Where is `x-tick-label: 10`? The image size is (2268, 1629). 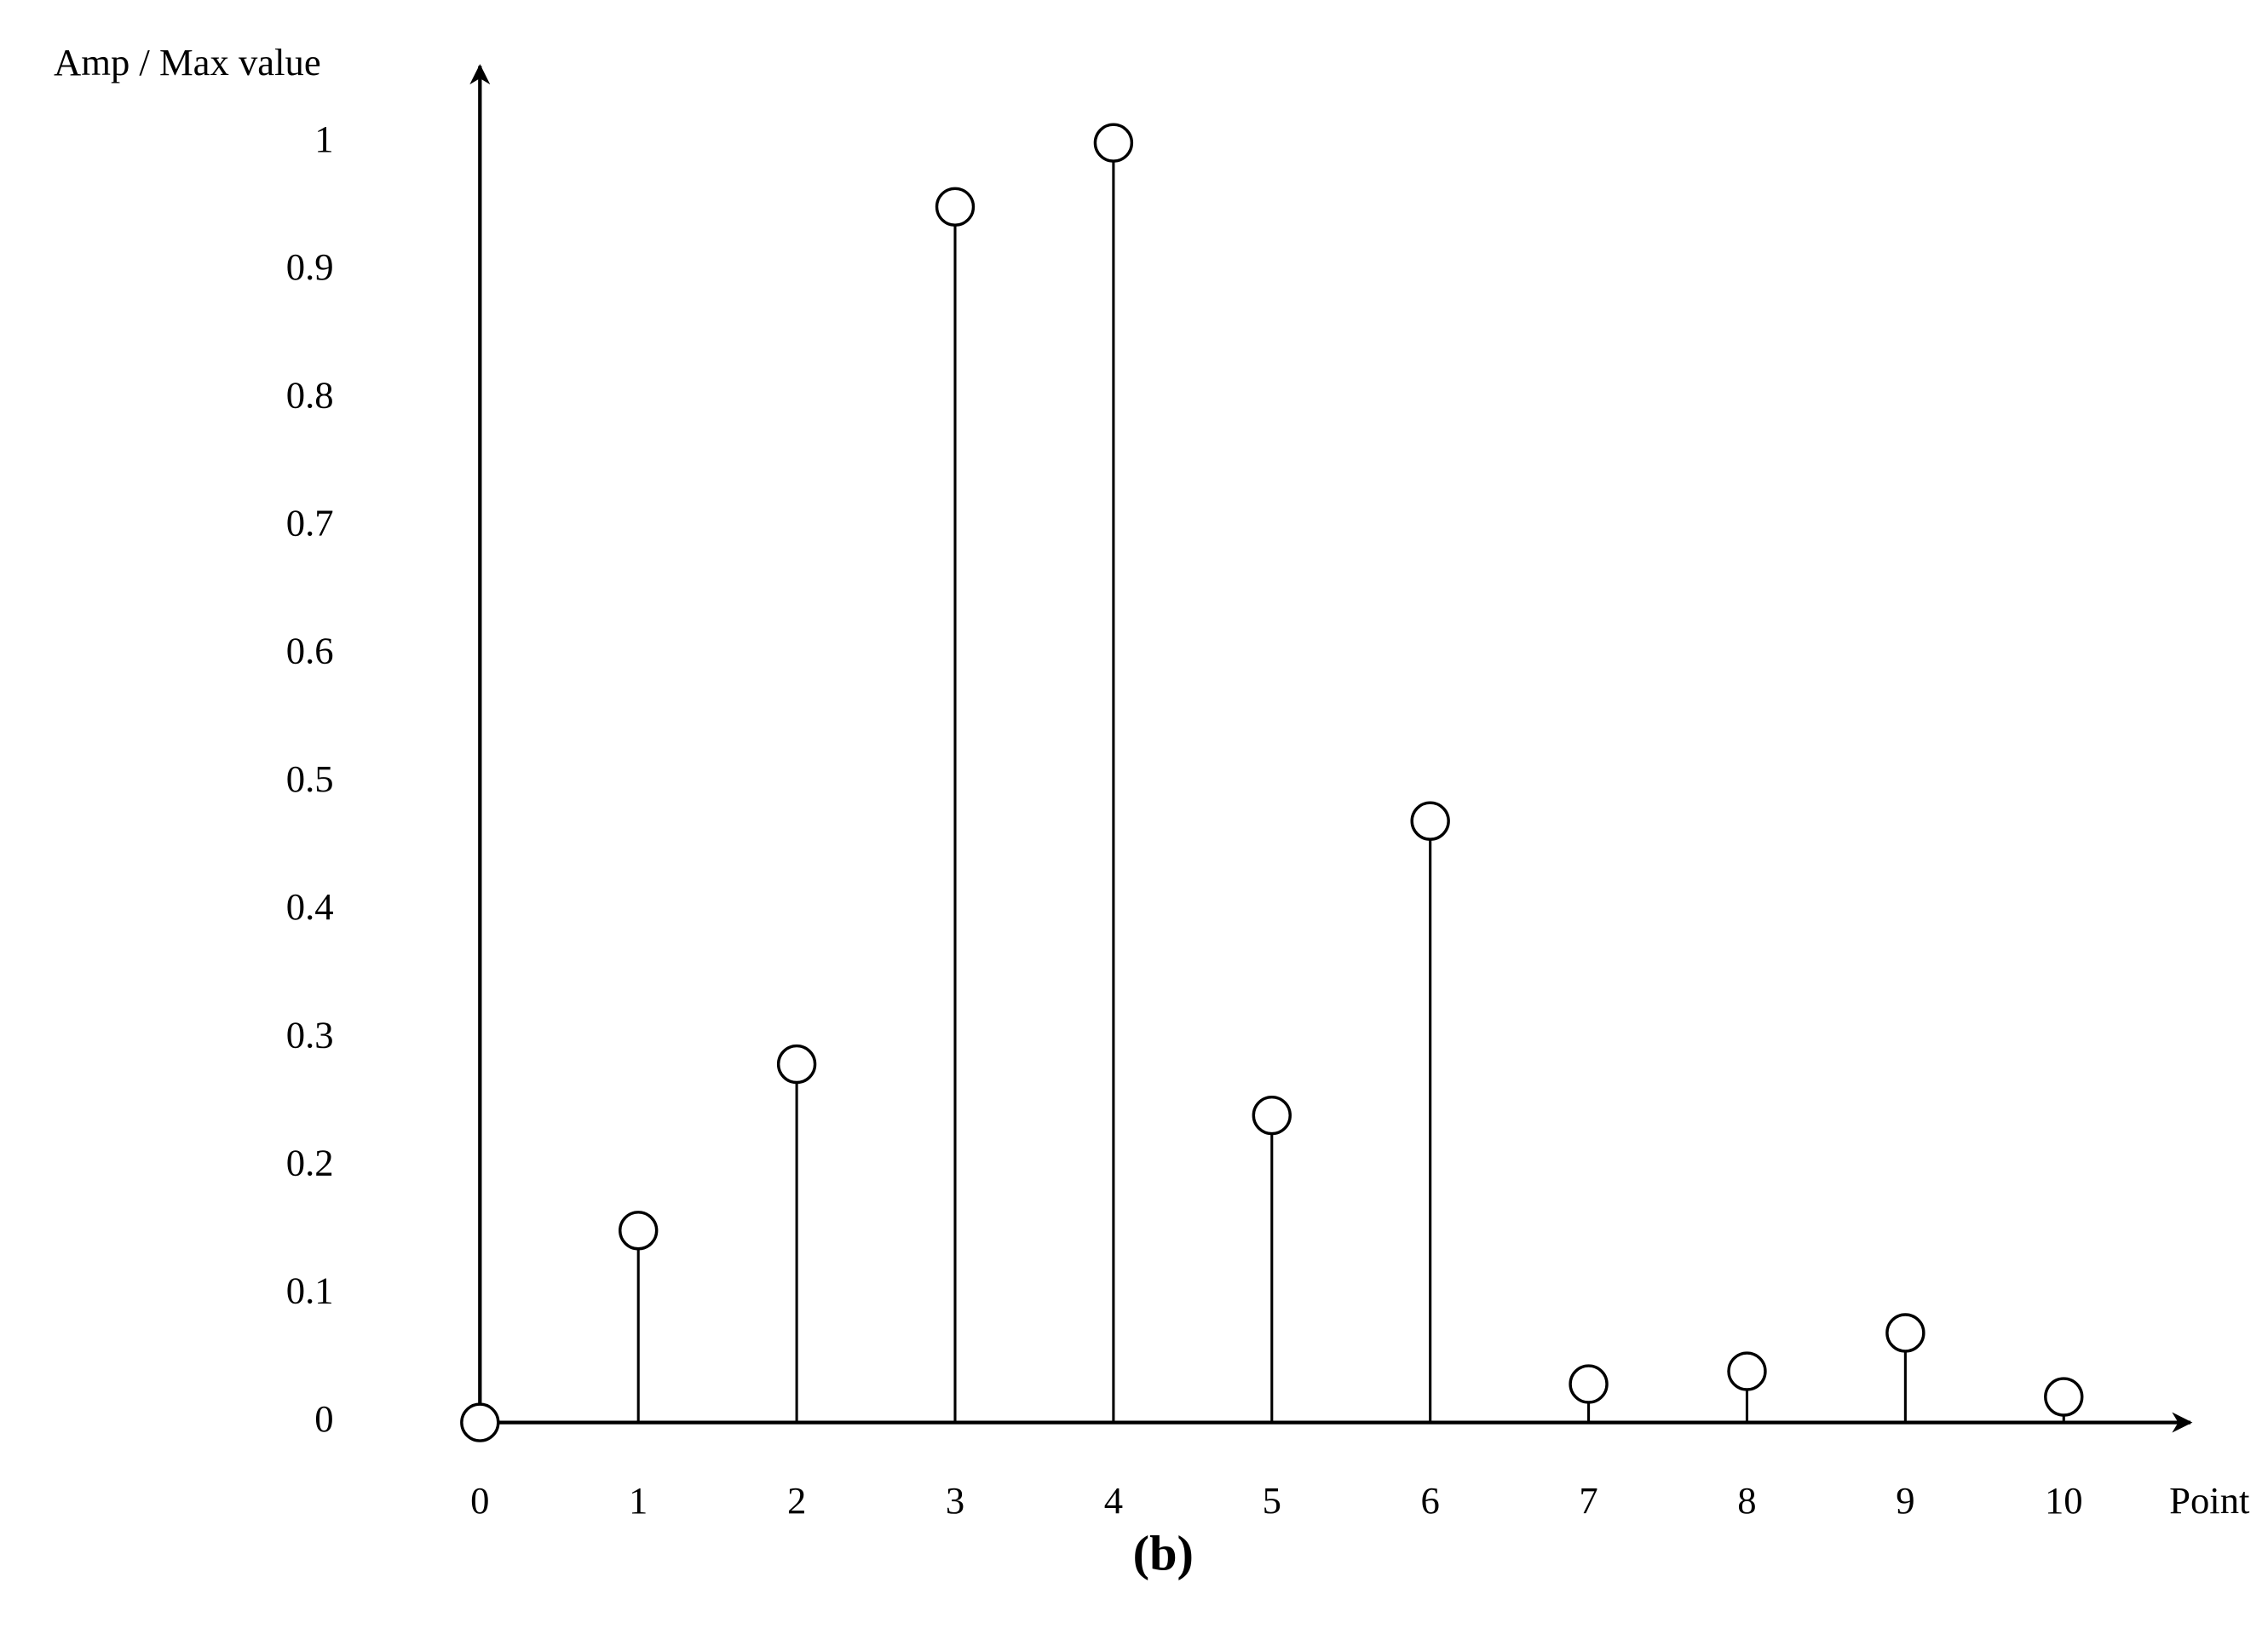
x-tick-label: 10 is located at coordinates (2064, 1500).